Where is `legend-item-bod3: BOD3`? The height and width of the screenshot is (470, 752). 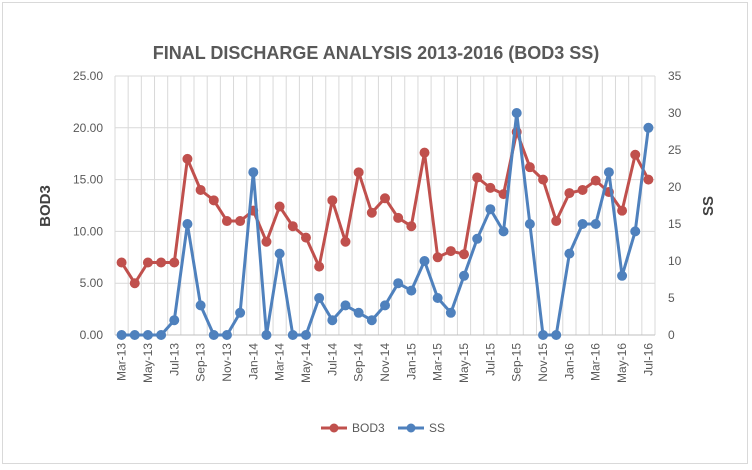 legend-item-bod3: BOD3 is located at coordinates (353, 428).